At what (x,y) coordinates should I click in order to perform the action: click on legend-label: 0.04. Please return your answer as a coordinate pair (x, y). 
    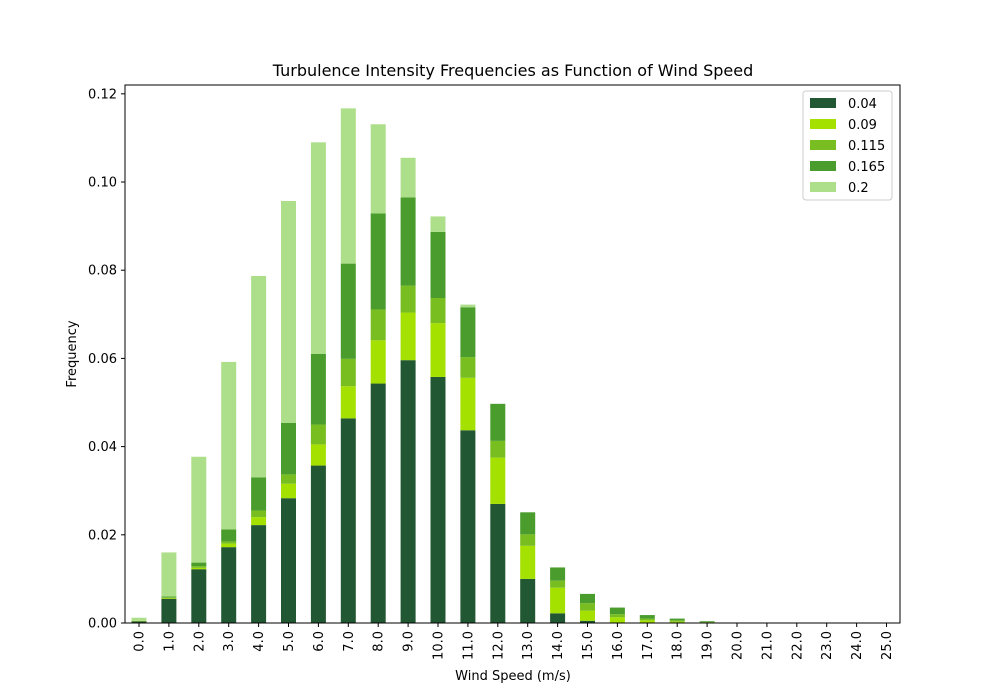
    Looking at the image, I should click on (862, 104).